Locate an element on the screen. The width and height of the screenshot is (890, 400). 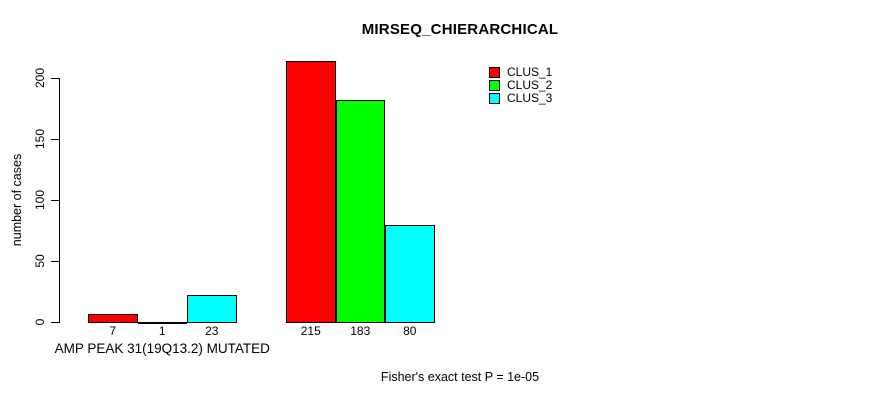
bar-value-clus_1-group2: 215 is located at coordinates (310, 331).